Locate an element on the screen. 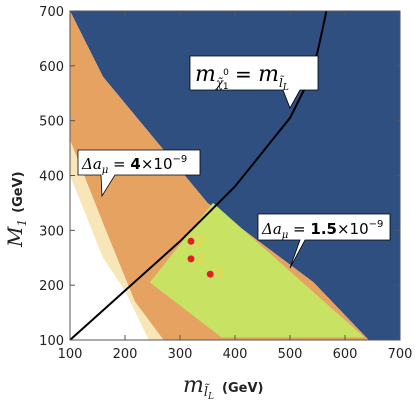 The height and width of the screenshot is (403, 415). x-axis-unit: (GeV) is located at coordinates (242, 388).